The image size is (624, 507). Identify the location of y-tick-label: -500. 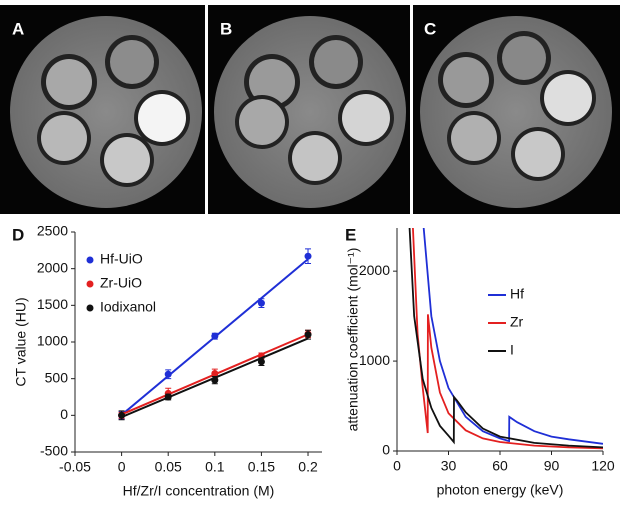
(54, 451).